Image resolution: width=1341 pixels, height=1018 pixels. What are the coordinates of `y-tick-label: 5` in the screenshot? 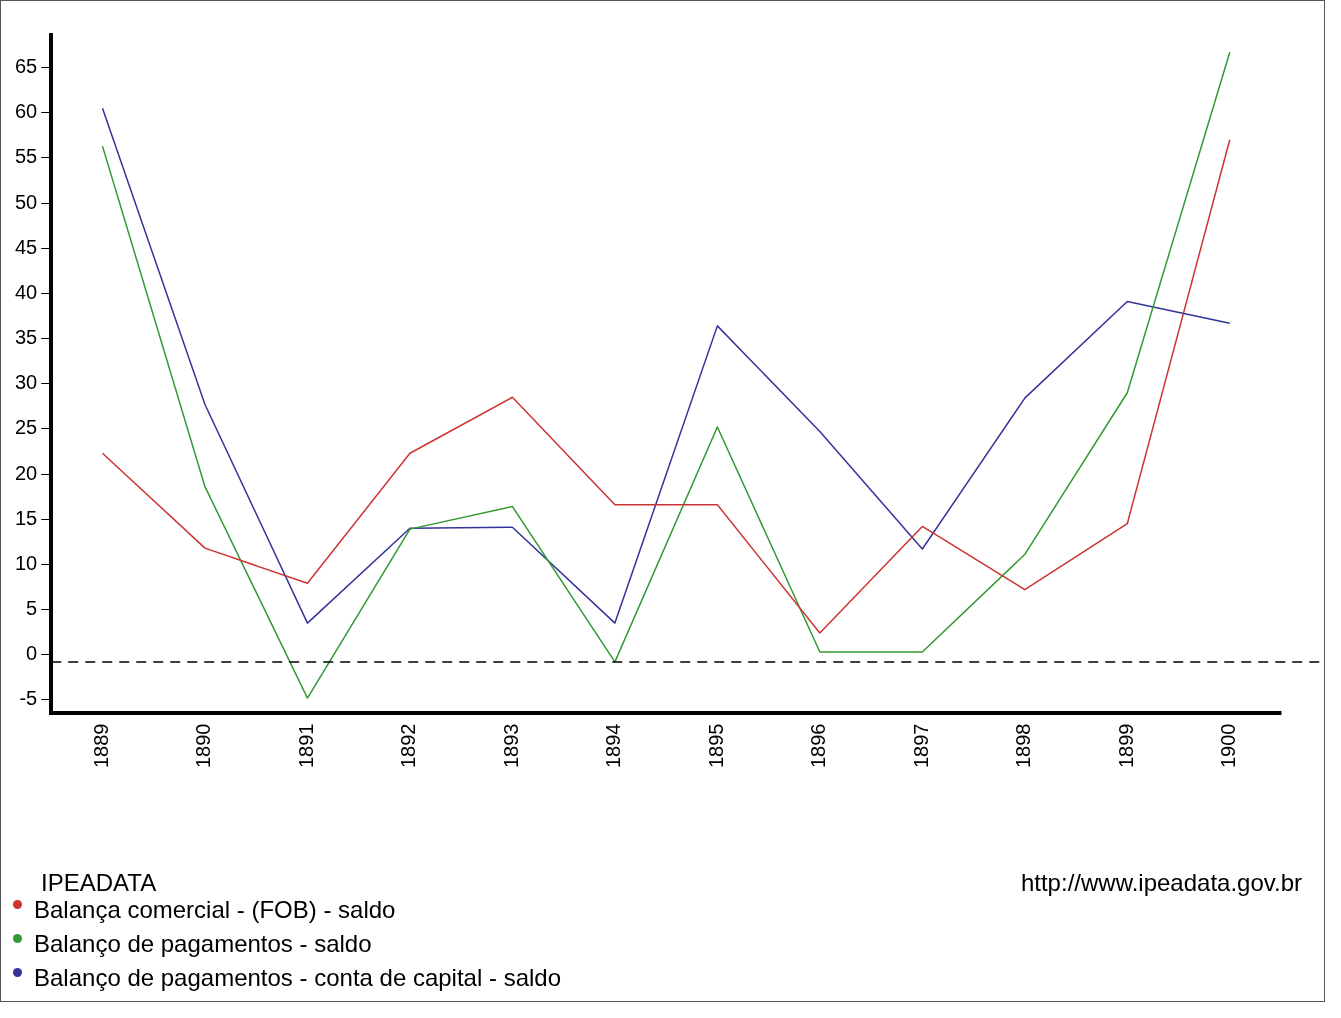 It's located at (32, 608).